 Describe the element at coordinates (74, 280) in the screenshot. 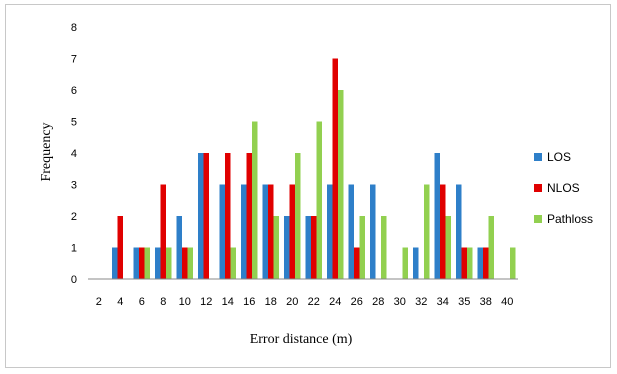

I see `y-tick-label: 0` at that location.